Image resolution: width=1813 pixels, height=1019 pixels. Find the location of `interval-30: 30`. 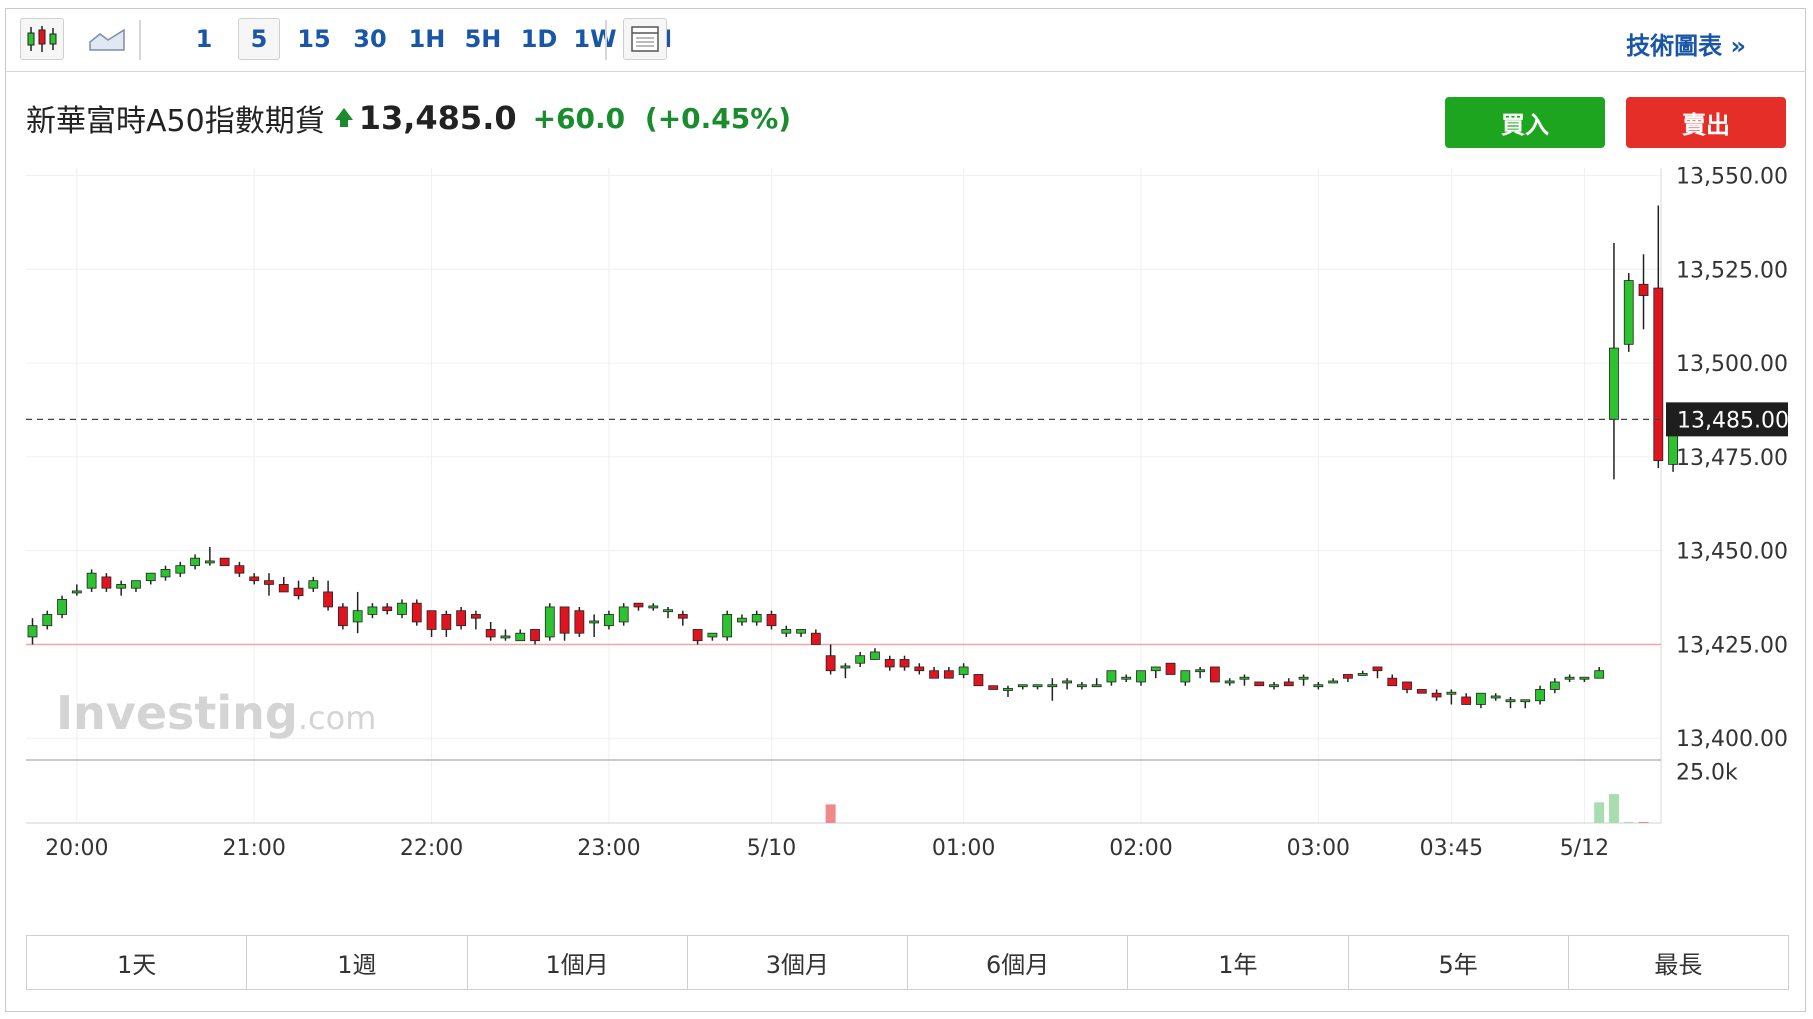

interval-30: 30 is located at coordinates (370, 39).